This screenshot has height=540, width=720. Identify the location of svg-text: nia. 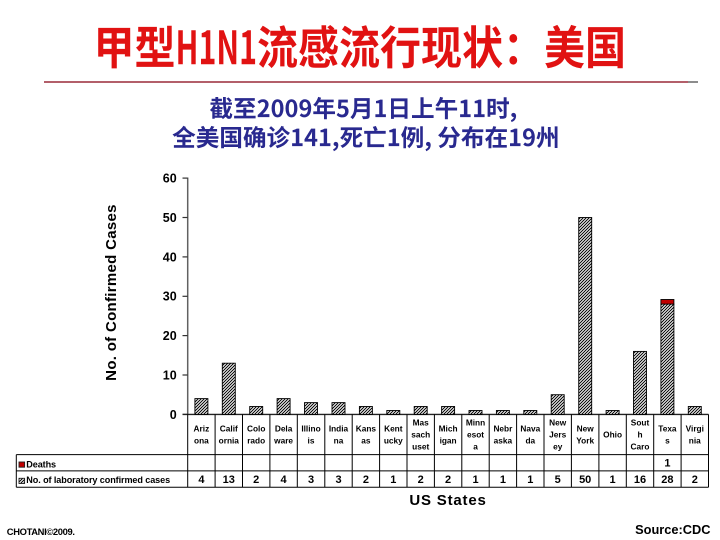
(695, 440).